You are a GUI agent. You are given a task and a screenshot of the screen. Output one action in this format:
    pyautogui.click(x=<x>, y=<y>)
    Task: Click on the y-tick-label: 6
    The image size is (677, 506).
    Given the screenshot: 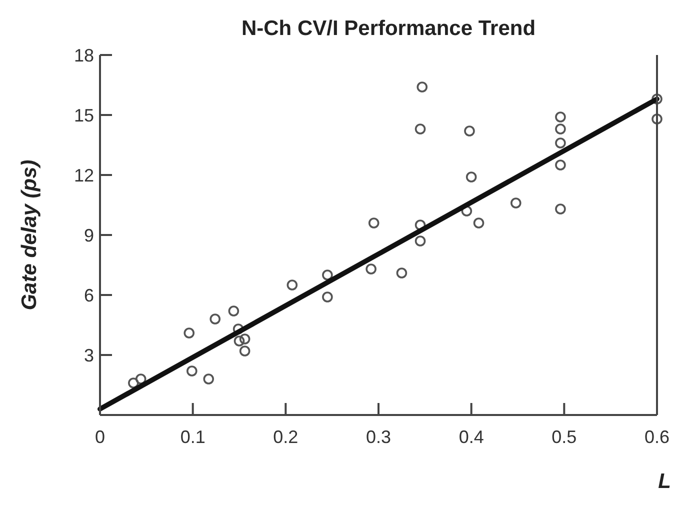 What is the action you would take?
    pyautogui.click(x=89, y=295)
    